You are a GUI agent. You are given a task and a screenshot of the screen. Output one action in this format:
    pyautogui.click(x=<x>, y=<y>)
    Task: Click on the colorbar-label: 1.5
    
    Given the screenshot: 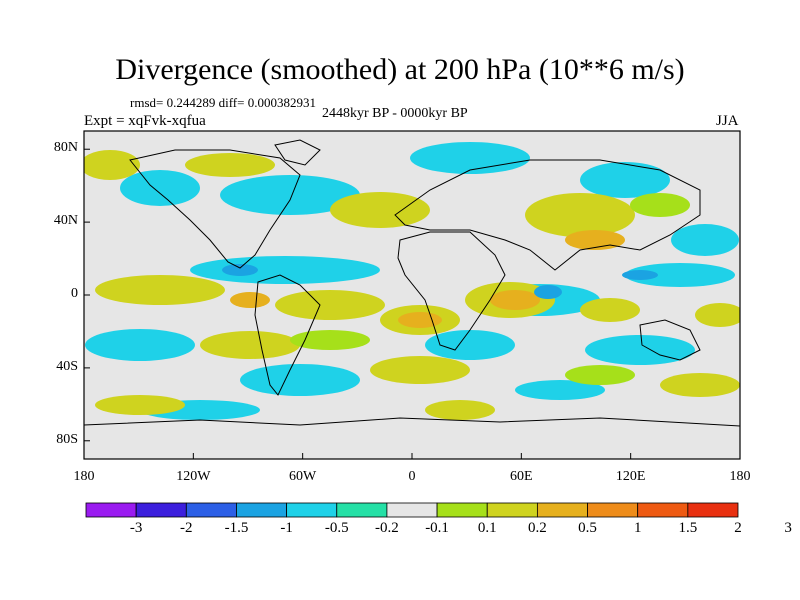 What is the action you would take?
    pyautogui.click(x=688, y=528)
    